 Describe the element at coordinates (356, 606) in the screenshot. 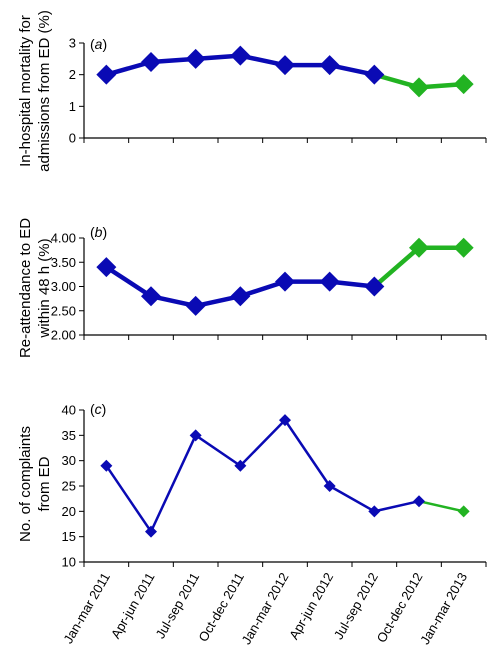

I see `x-tick-label: Jul-sep 2012` at that location.